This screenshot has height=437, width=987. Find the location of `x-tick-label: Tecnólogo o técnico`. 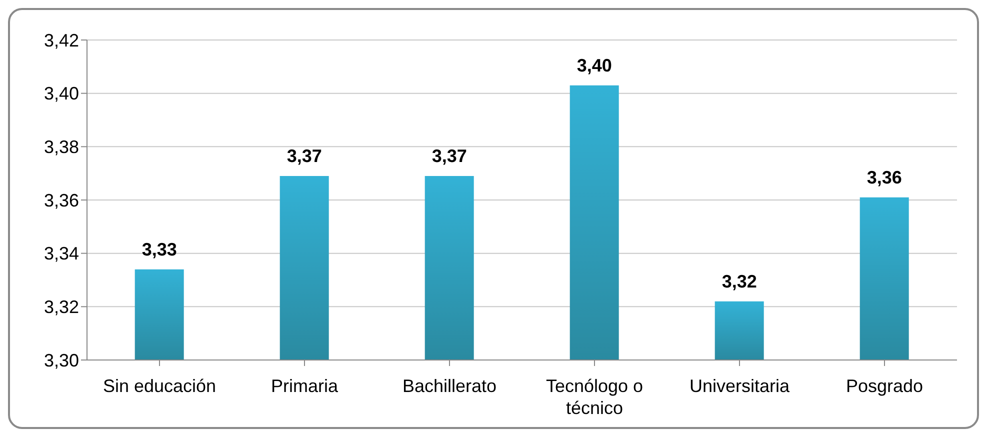

x-tick-label: Tecnólogo o técnico is located at coordinates (595, 397).